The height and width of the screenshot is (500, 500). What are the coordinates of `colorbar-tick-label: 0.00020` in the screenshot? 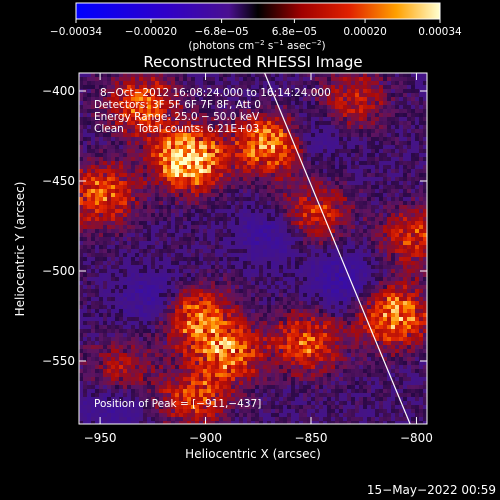 It's located at (364, 32).